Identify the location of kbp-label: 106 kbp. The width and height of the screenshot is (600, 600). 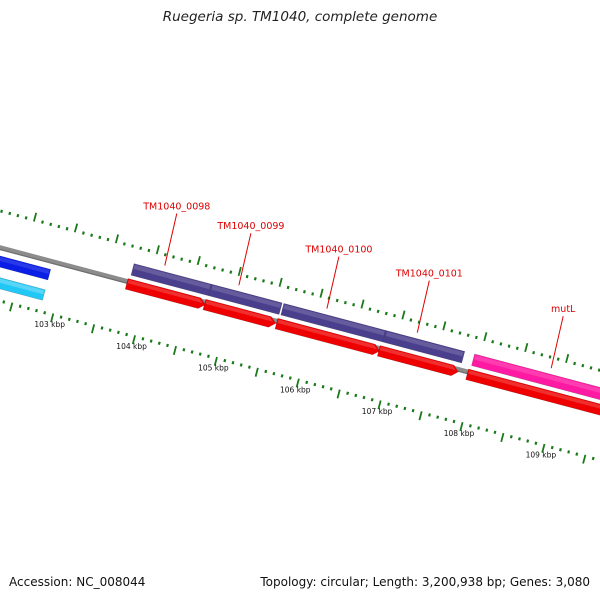
(295, 389).